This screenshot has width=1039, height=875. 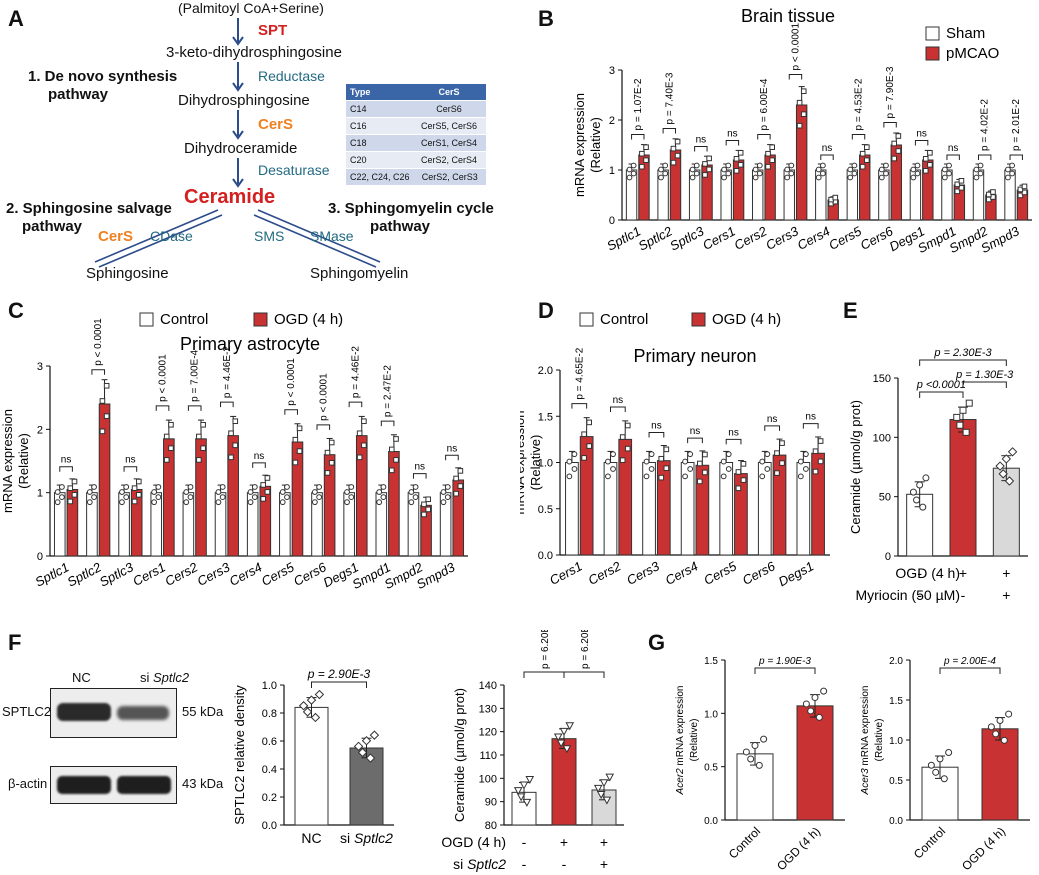 I want to click on panel-label-a: A, so click(x=16, y=18).